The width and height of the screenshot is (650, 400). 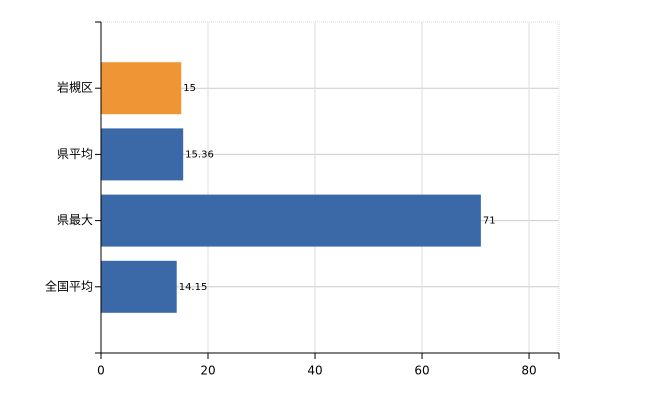 I want to click on value-label: 71, so click(x=489, y=221).